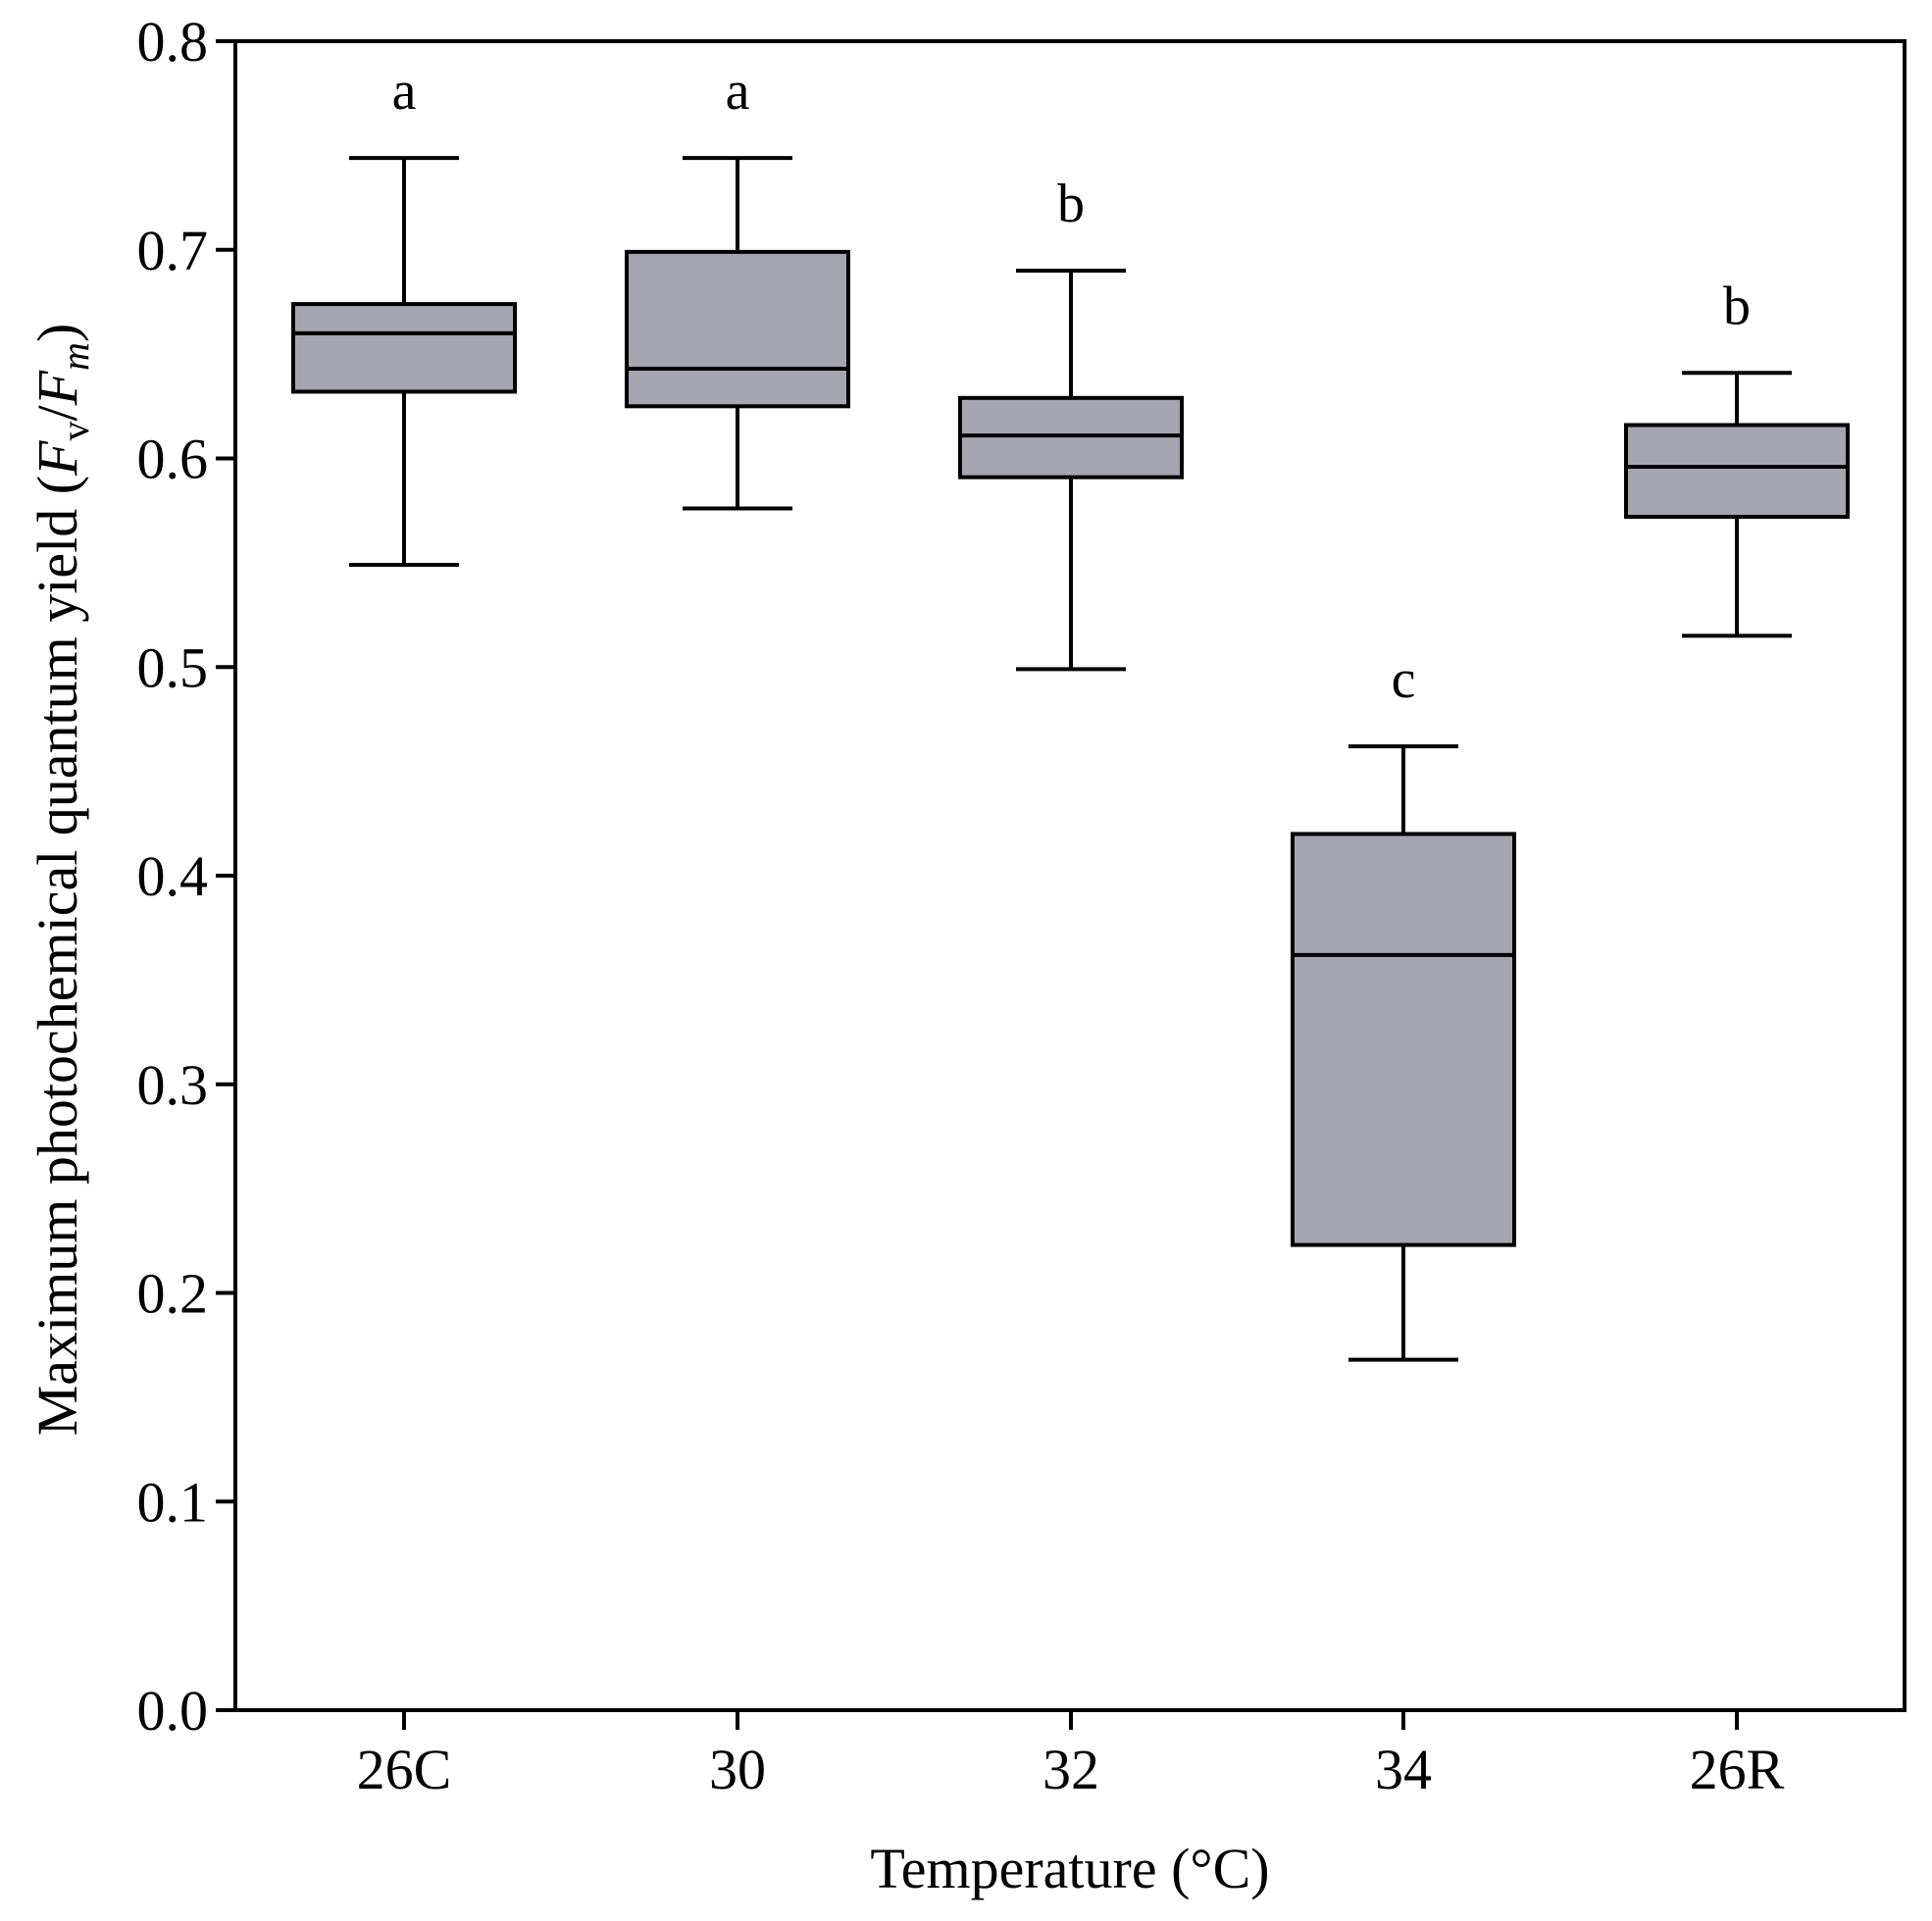  I want to click on box-group-32: b, so click(1071, 423).